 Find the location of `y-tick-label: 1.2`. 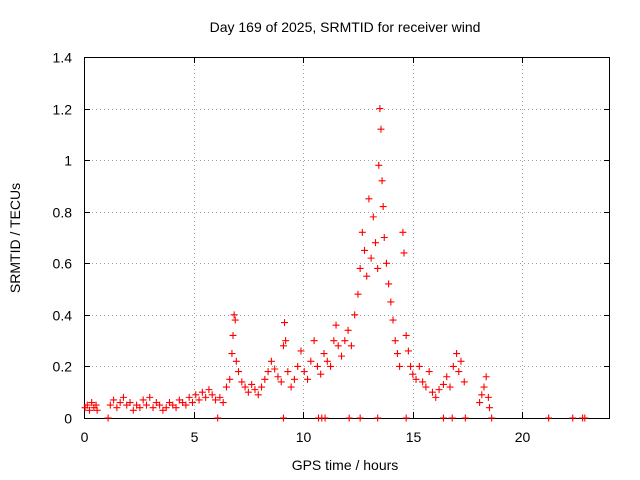

y-tick-label: 1.2 is located at coordinates (63, 110).